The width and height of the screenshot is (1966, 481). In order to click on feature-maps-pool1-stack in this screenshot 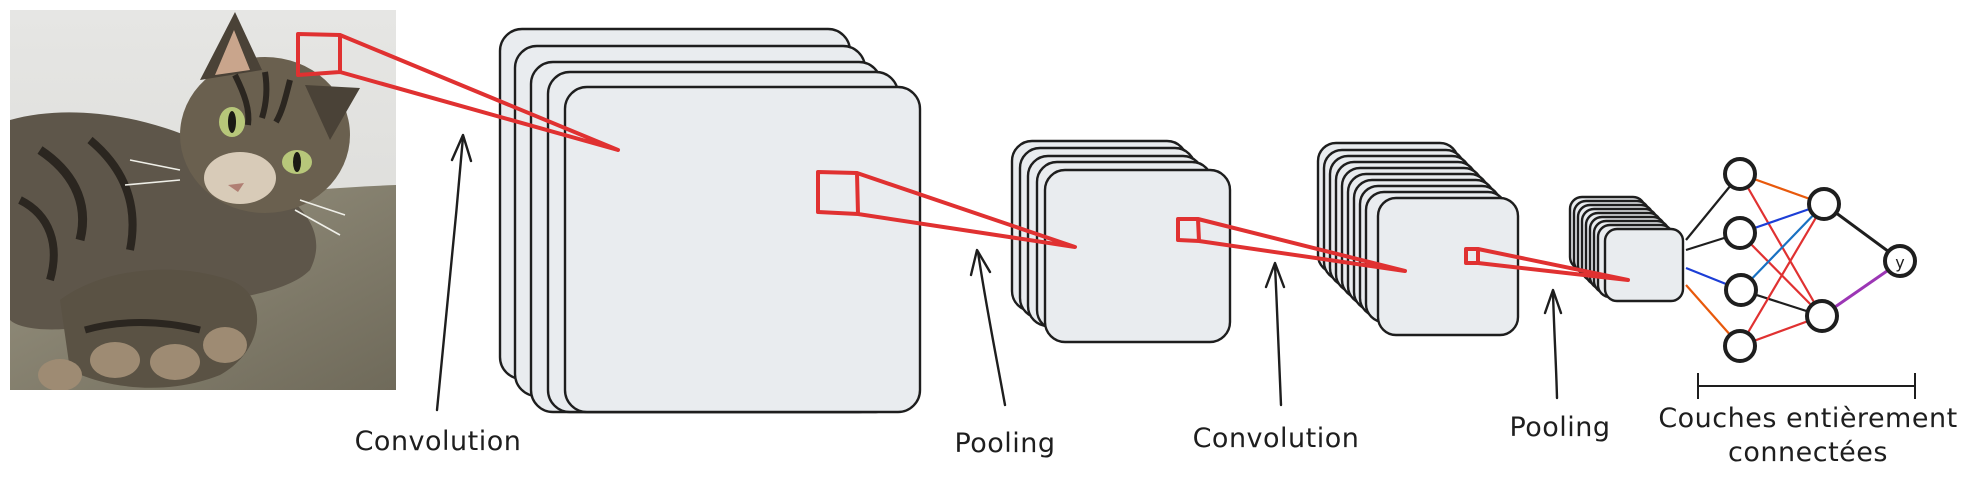, I will do `click(1121, 241)`.